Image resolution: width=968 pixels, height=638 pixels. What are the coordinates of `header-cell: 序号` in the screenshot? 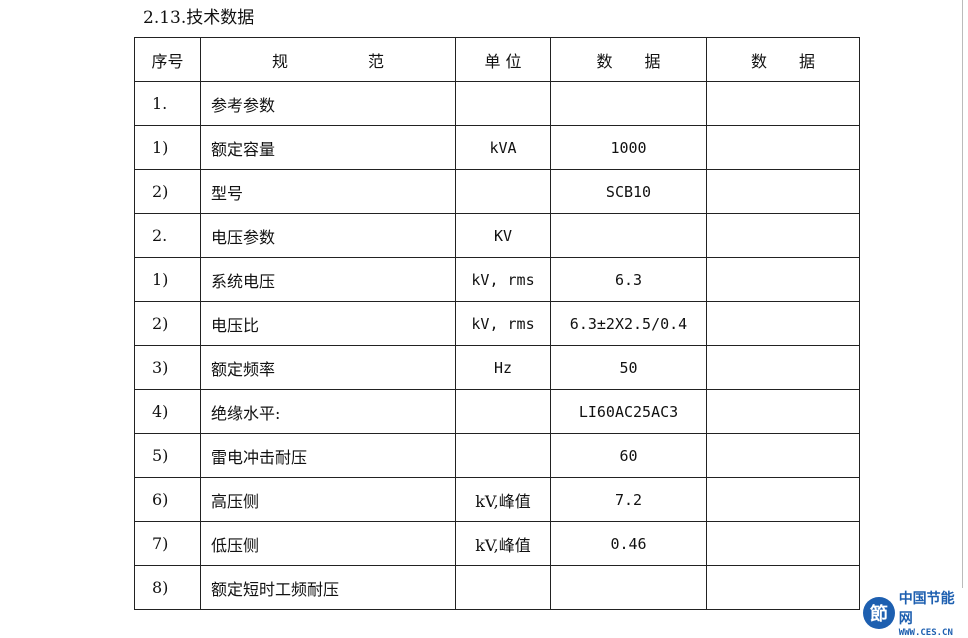 It's located at (167, 59).